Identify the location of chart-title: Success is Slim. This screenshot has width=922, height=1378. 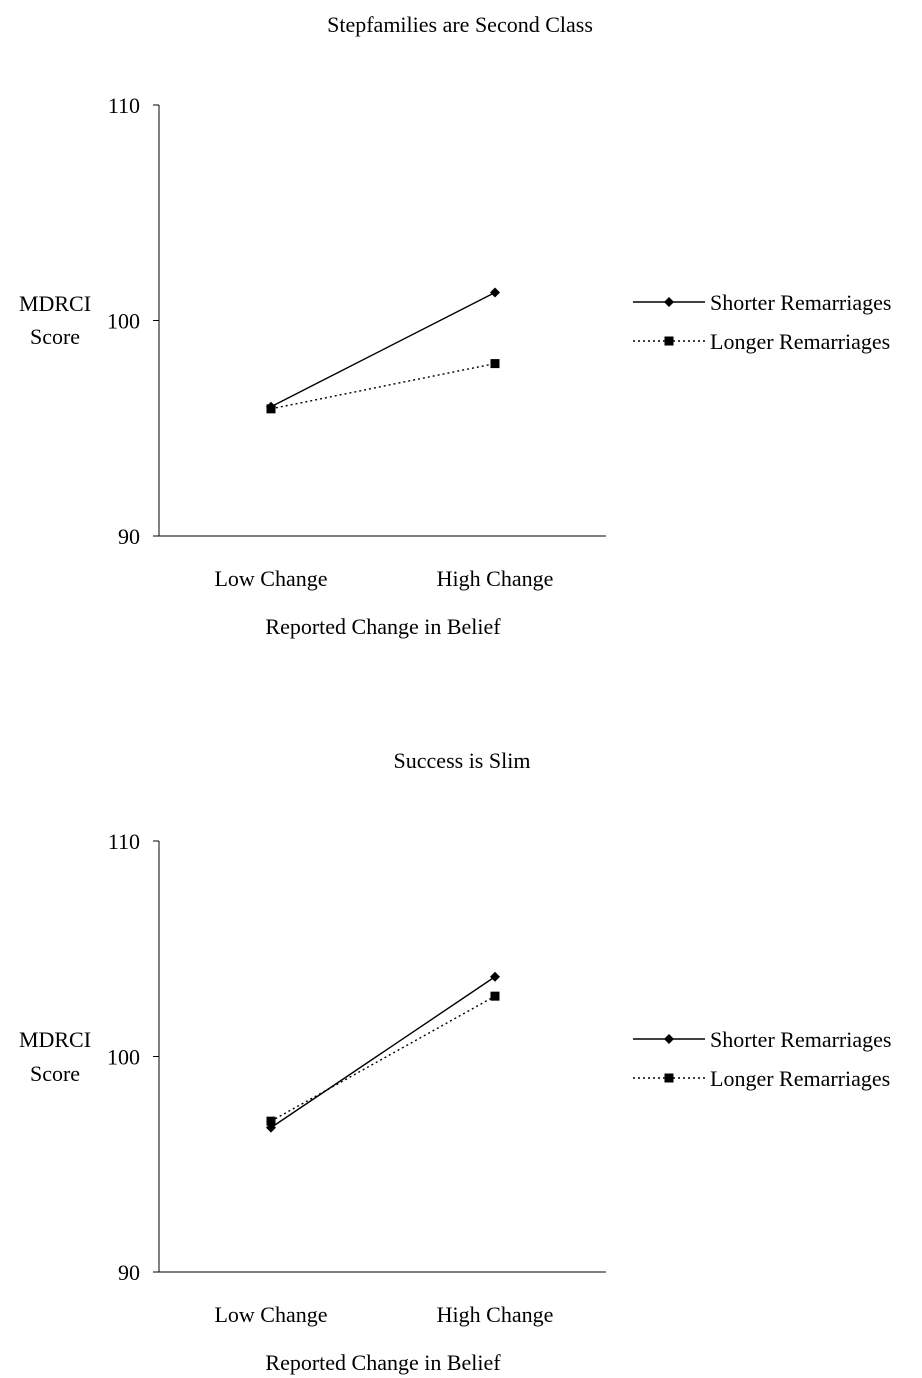
(462, 760).